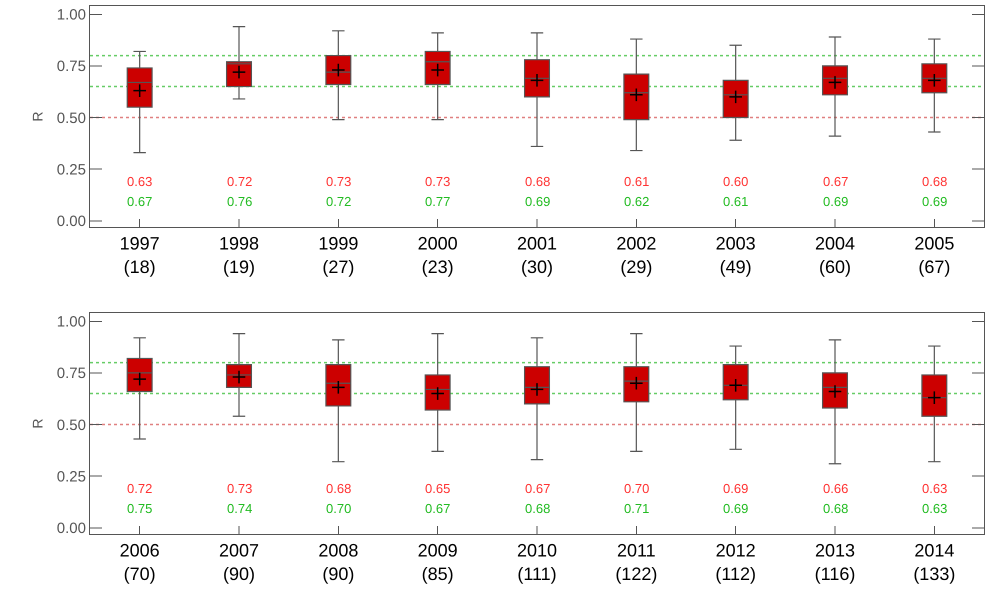 The height and width of the screenshot is (615, 992). What do you see at coordinates (140, 562) in the screenshot?
I see `x-tick-label: 2006 (70)` at bounding box center [140, 562].